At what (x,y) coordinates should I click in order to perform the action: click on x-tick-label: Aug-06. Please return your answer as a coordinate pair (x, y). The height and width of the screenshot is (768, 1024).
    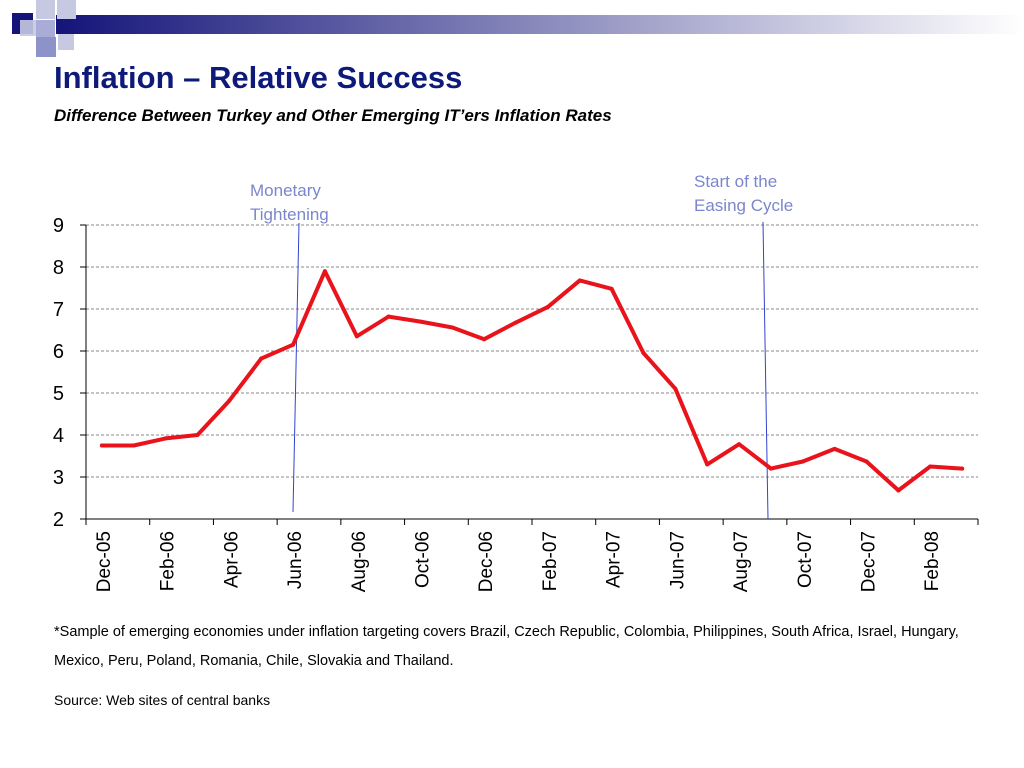
    Looking at the image, I should click on (359, 561).